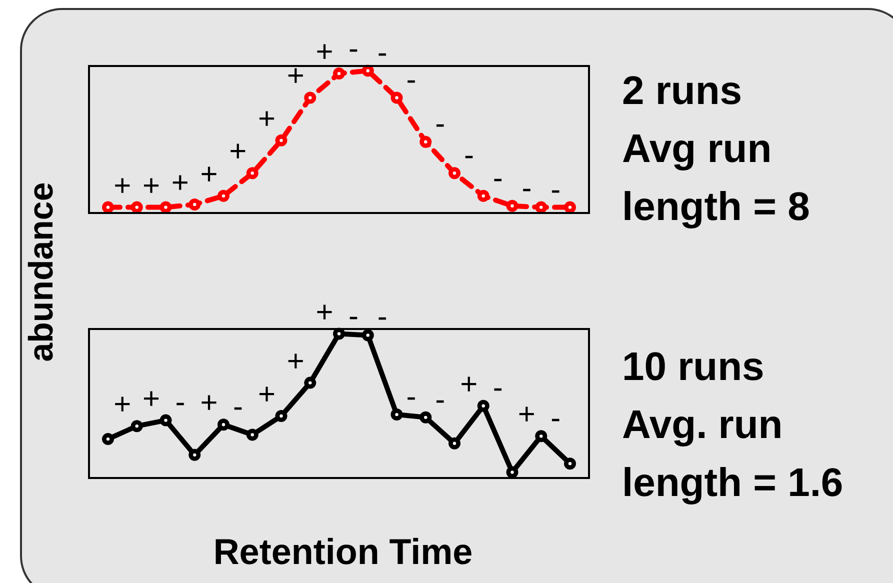 This screenshot has height=583, width=893. What do you see at coordinates (716, 207) in the screenshot?
I see `text: length = 8` at bounding box center [716, 207].